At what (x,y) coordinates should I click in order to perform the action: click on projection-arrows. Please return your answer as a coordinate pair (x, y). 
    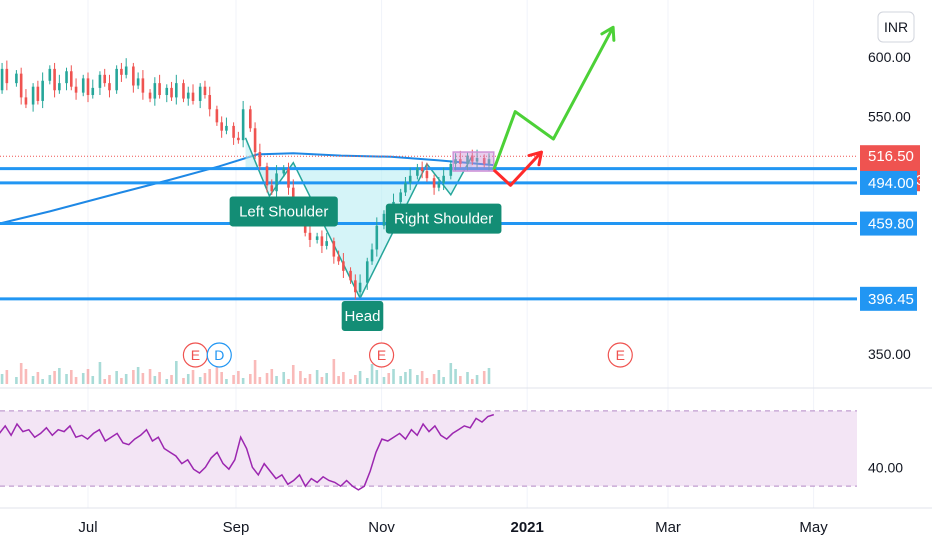
    Looking at the image, I should click on (554, 106).